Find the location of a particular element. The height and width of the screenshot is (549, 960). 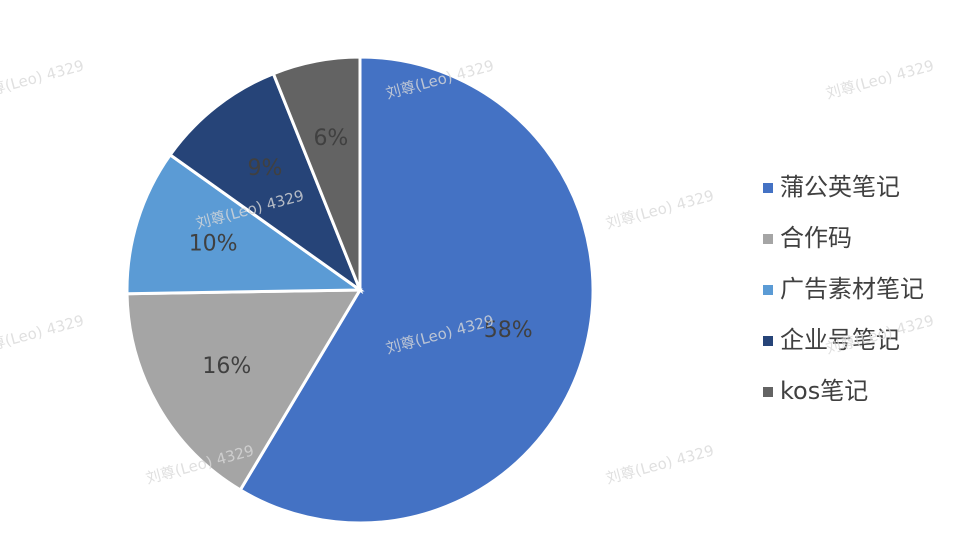

data-label: 9% is located at coordinates (264, 168).